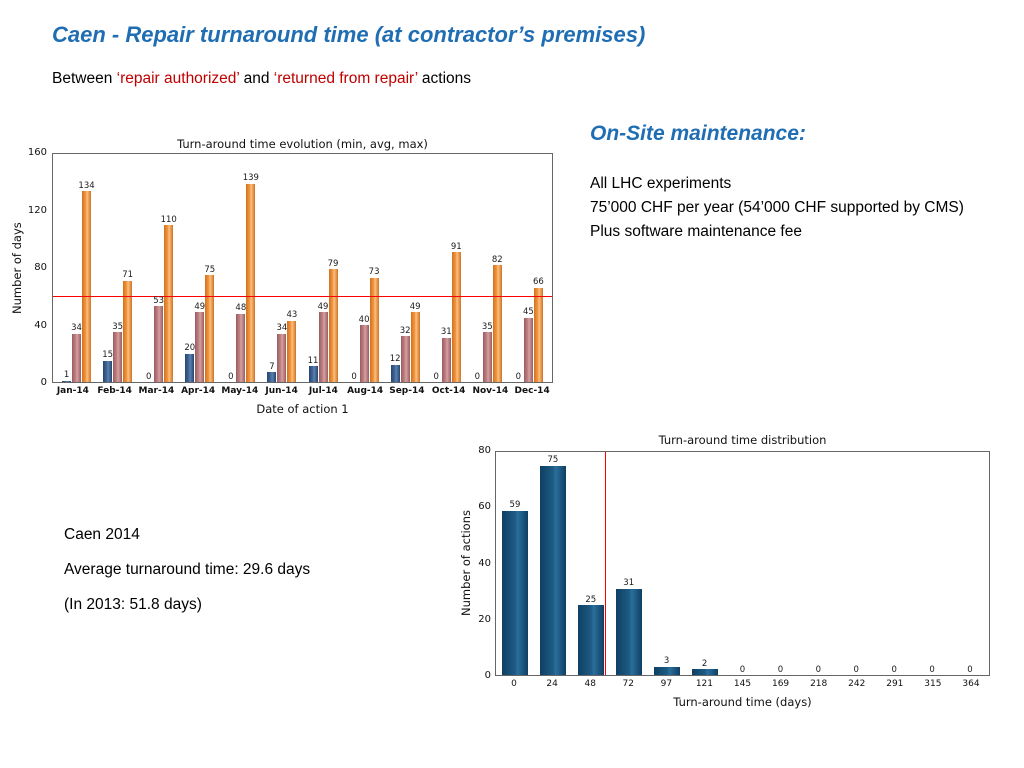 This screenshot has height=768, width=1024. Describe the element at coordinates (364, 268) in the screenshot. I see `bar-group: 0 40 73` at that location.